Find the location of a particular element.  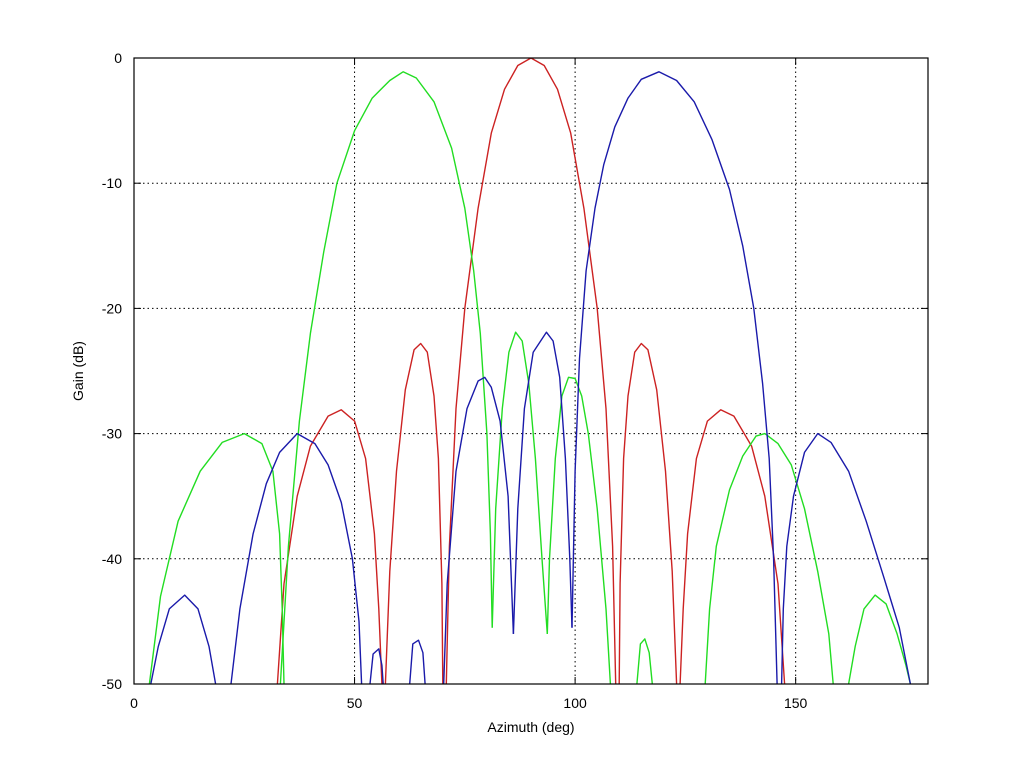

y-tick-label: -50 is located at coordinates (112, 684).